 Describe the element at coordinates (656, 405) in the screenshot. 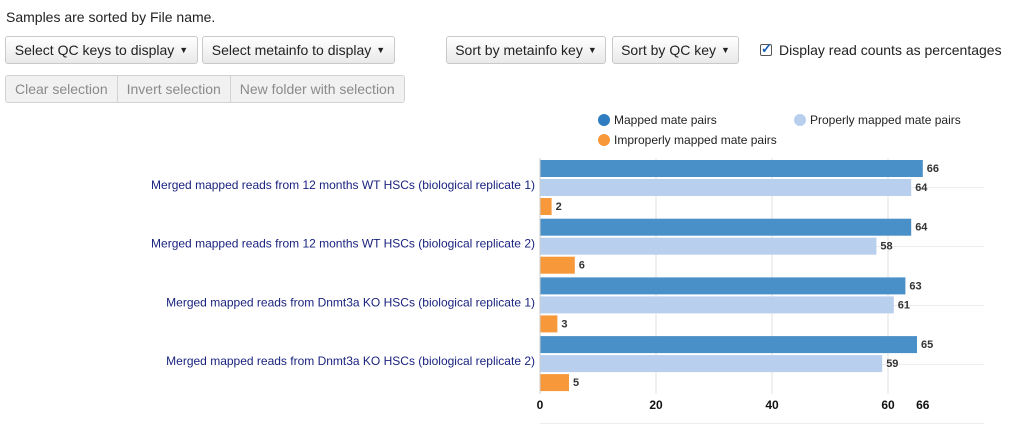

I see `x-tick-label: 20` at that location.